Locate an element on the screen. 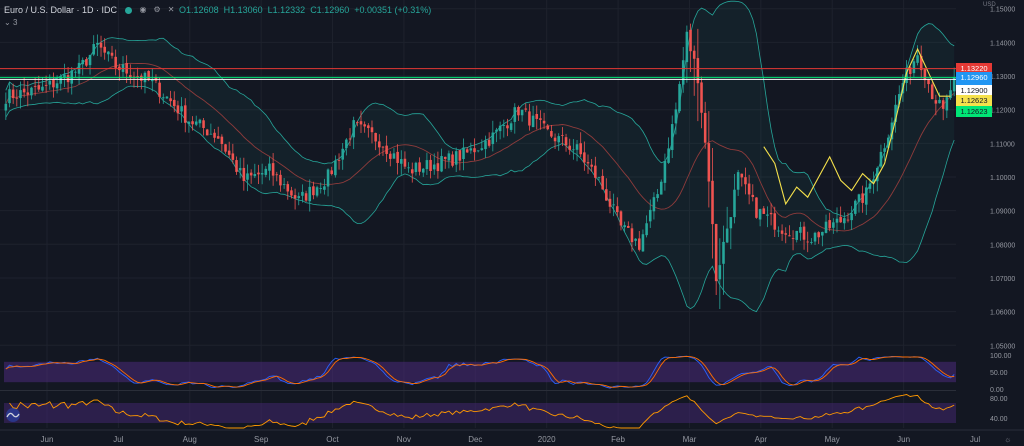 This screenshot has height=446, width=1024. indicator-count: 3 is located at coordinates (15, 22).